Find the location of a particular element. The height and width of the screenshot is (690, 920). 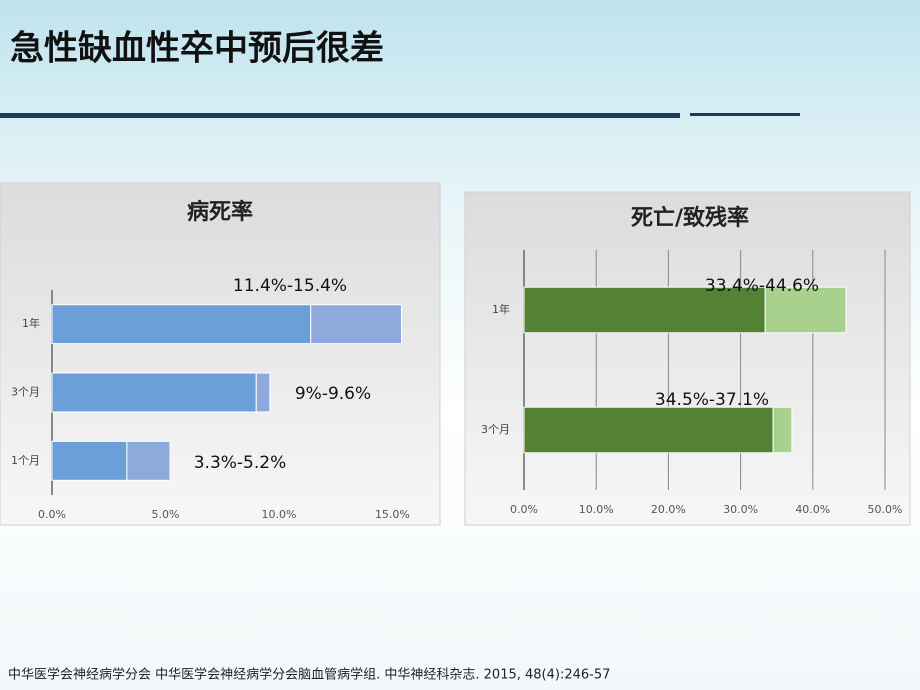

chart-title: 死亡/致残率 is located at coordinates (690, 218).